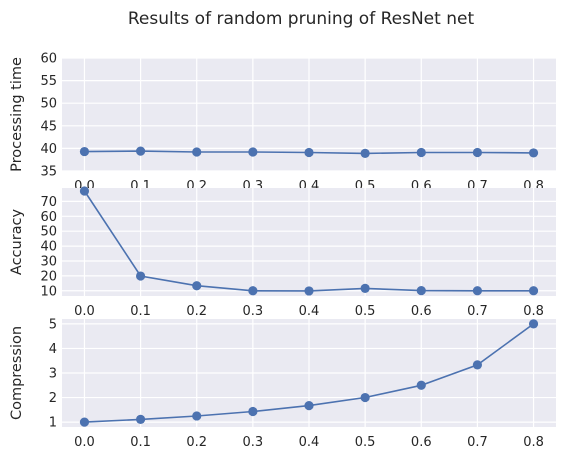  Describe the element at coordinates (48, 261) in the screenshot. I see `y-tick-label: 30` at that location.